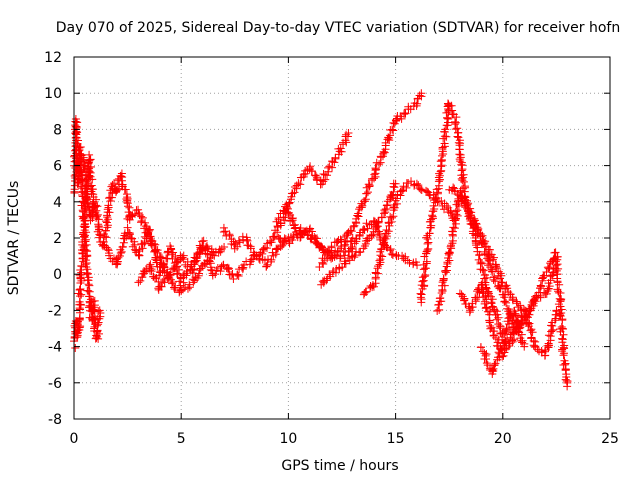 Image resolution: width=640 pixels, height=480 pixels. Describe the element at coordinates (57, 203) in the screenshot. I see `y-tick-label: 4` at that location.